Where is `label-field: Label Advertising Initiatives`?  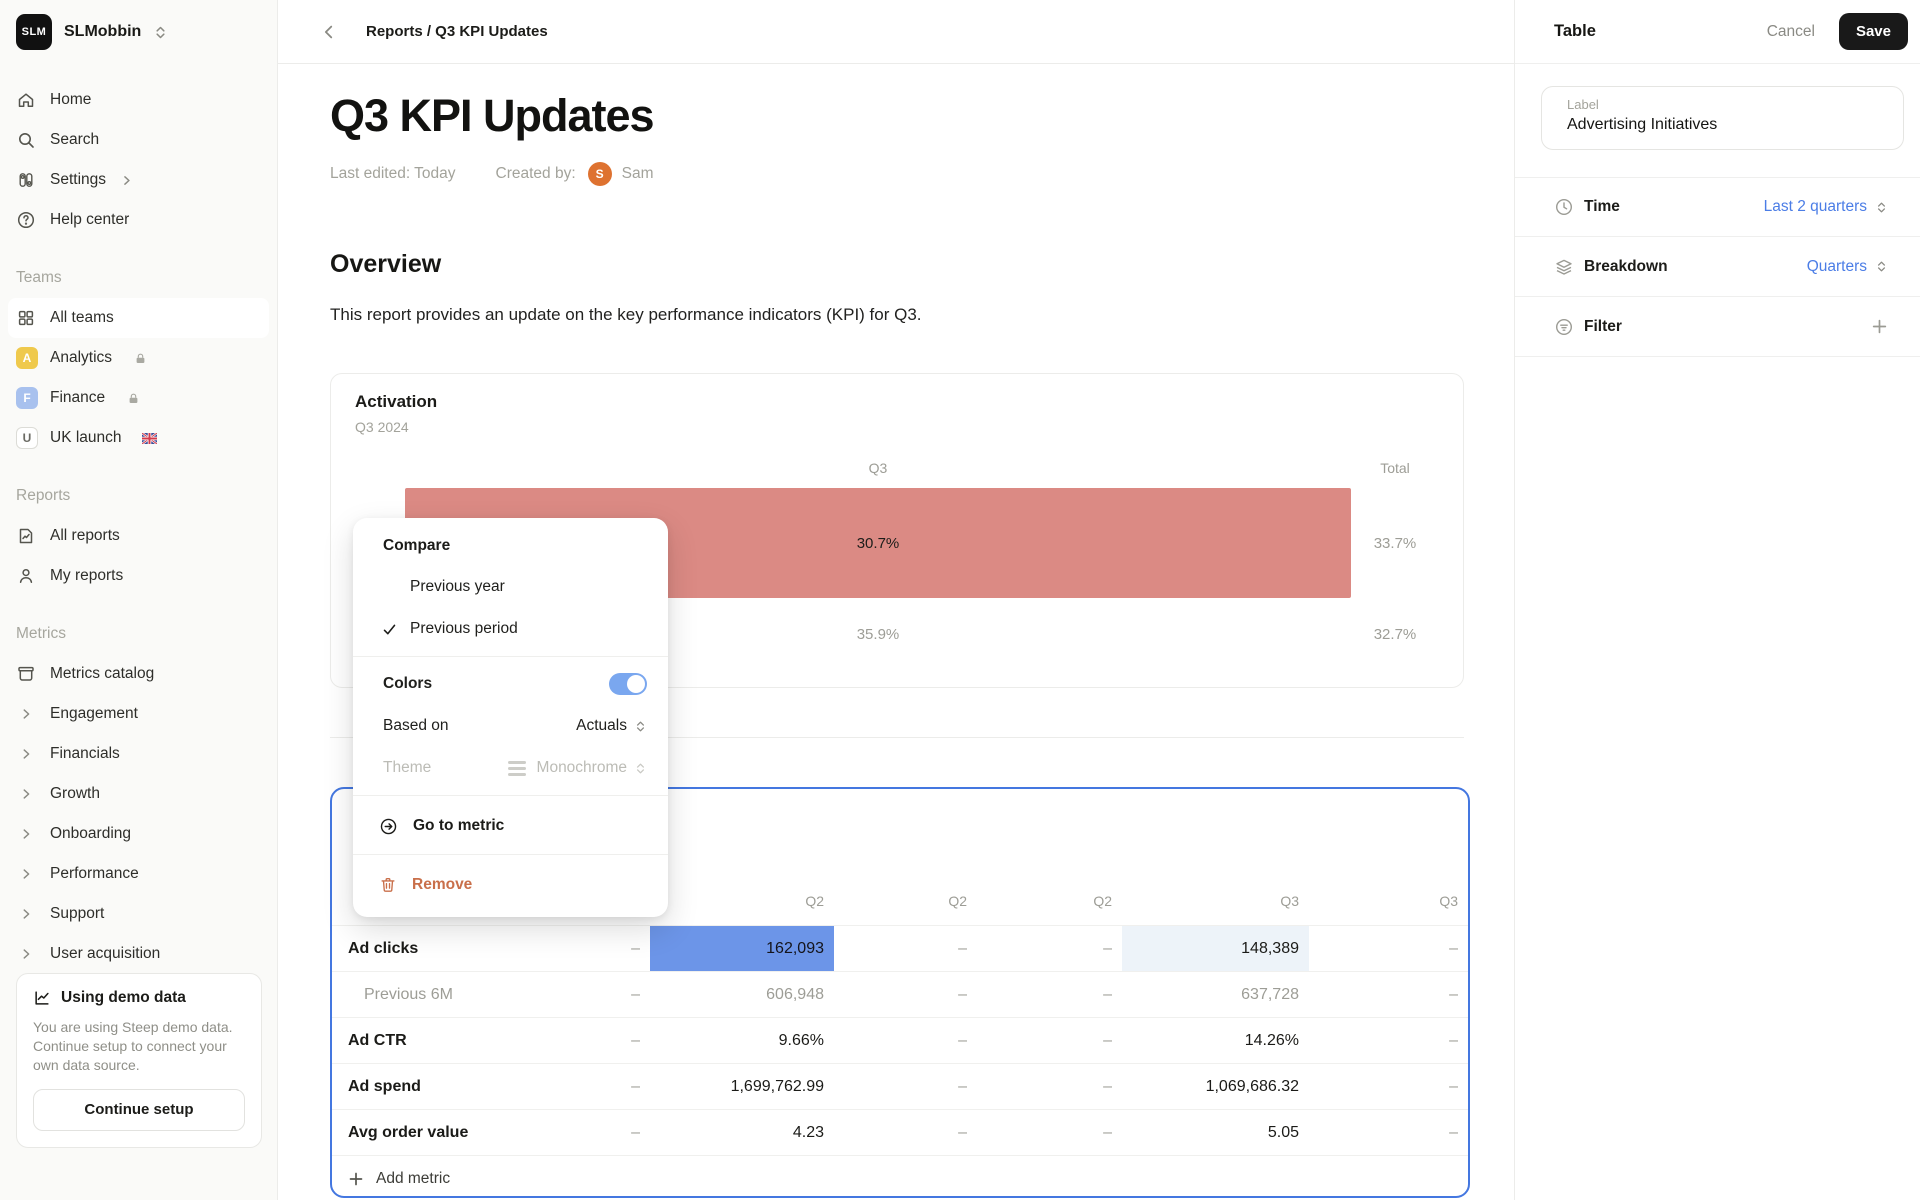 label-field: Label Advertising Initiatives is located at coordinates (1722, 118).